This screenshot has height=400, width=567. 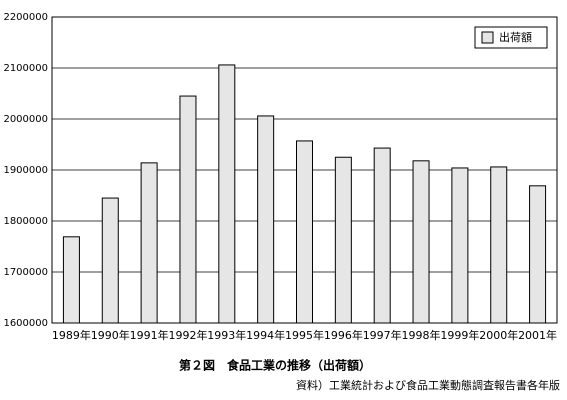 What do you see at coordinates (25, 272) in the screenshot?
I see `y-tick-label: 1700000` at bounding box center [25, 272].